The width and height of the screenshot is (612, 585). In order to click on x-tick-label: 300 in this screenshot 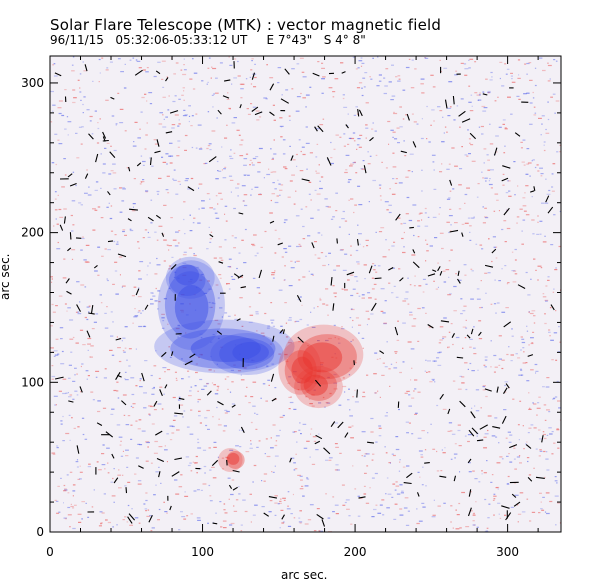, I will do `click(507, 552)`.